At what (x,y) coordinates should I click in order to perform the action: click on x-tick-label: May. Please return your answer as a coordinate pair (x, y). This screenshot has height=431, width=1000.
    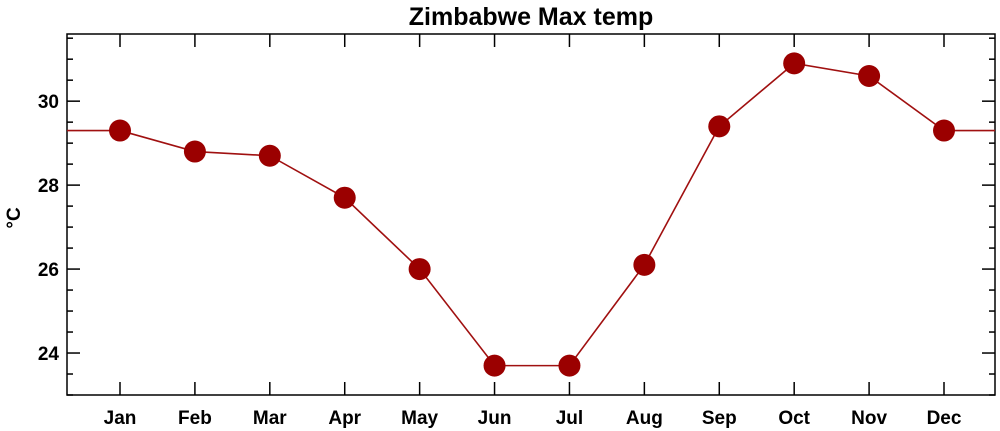
    Looking at the image, I should click on (419, 418).